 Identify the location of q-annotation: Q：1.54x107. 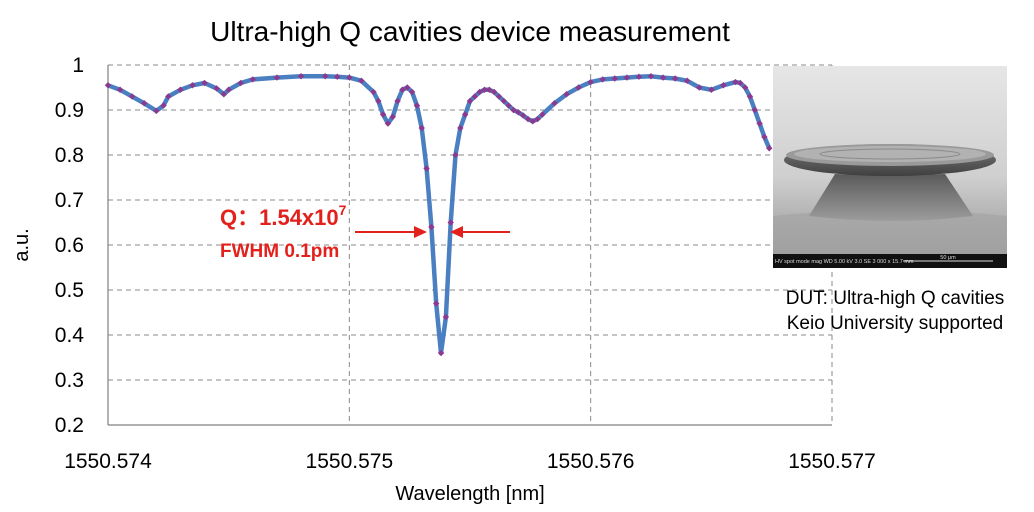
(283, 216).